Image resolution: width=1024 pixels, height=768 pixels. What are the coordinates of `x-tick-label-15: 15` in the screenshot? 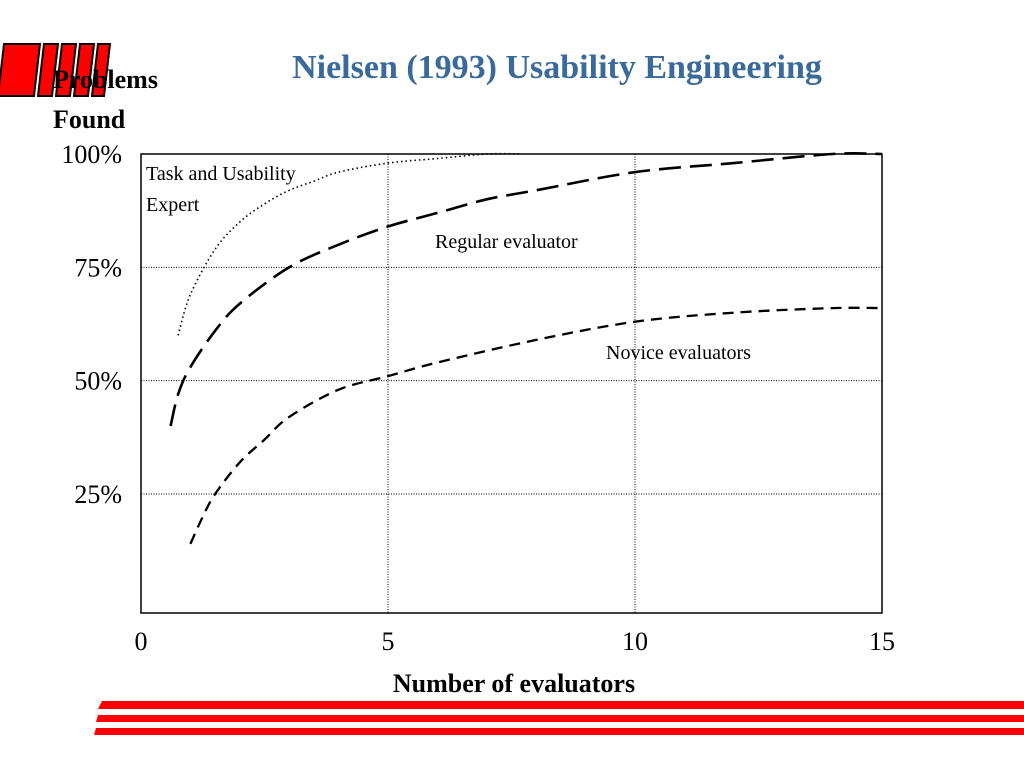 It's located at (882, 641).